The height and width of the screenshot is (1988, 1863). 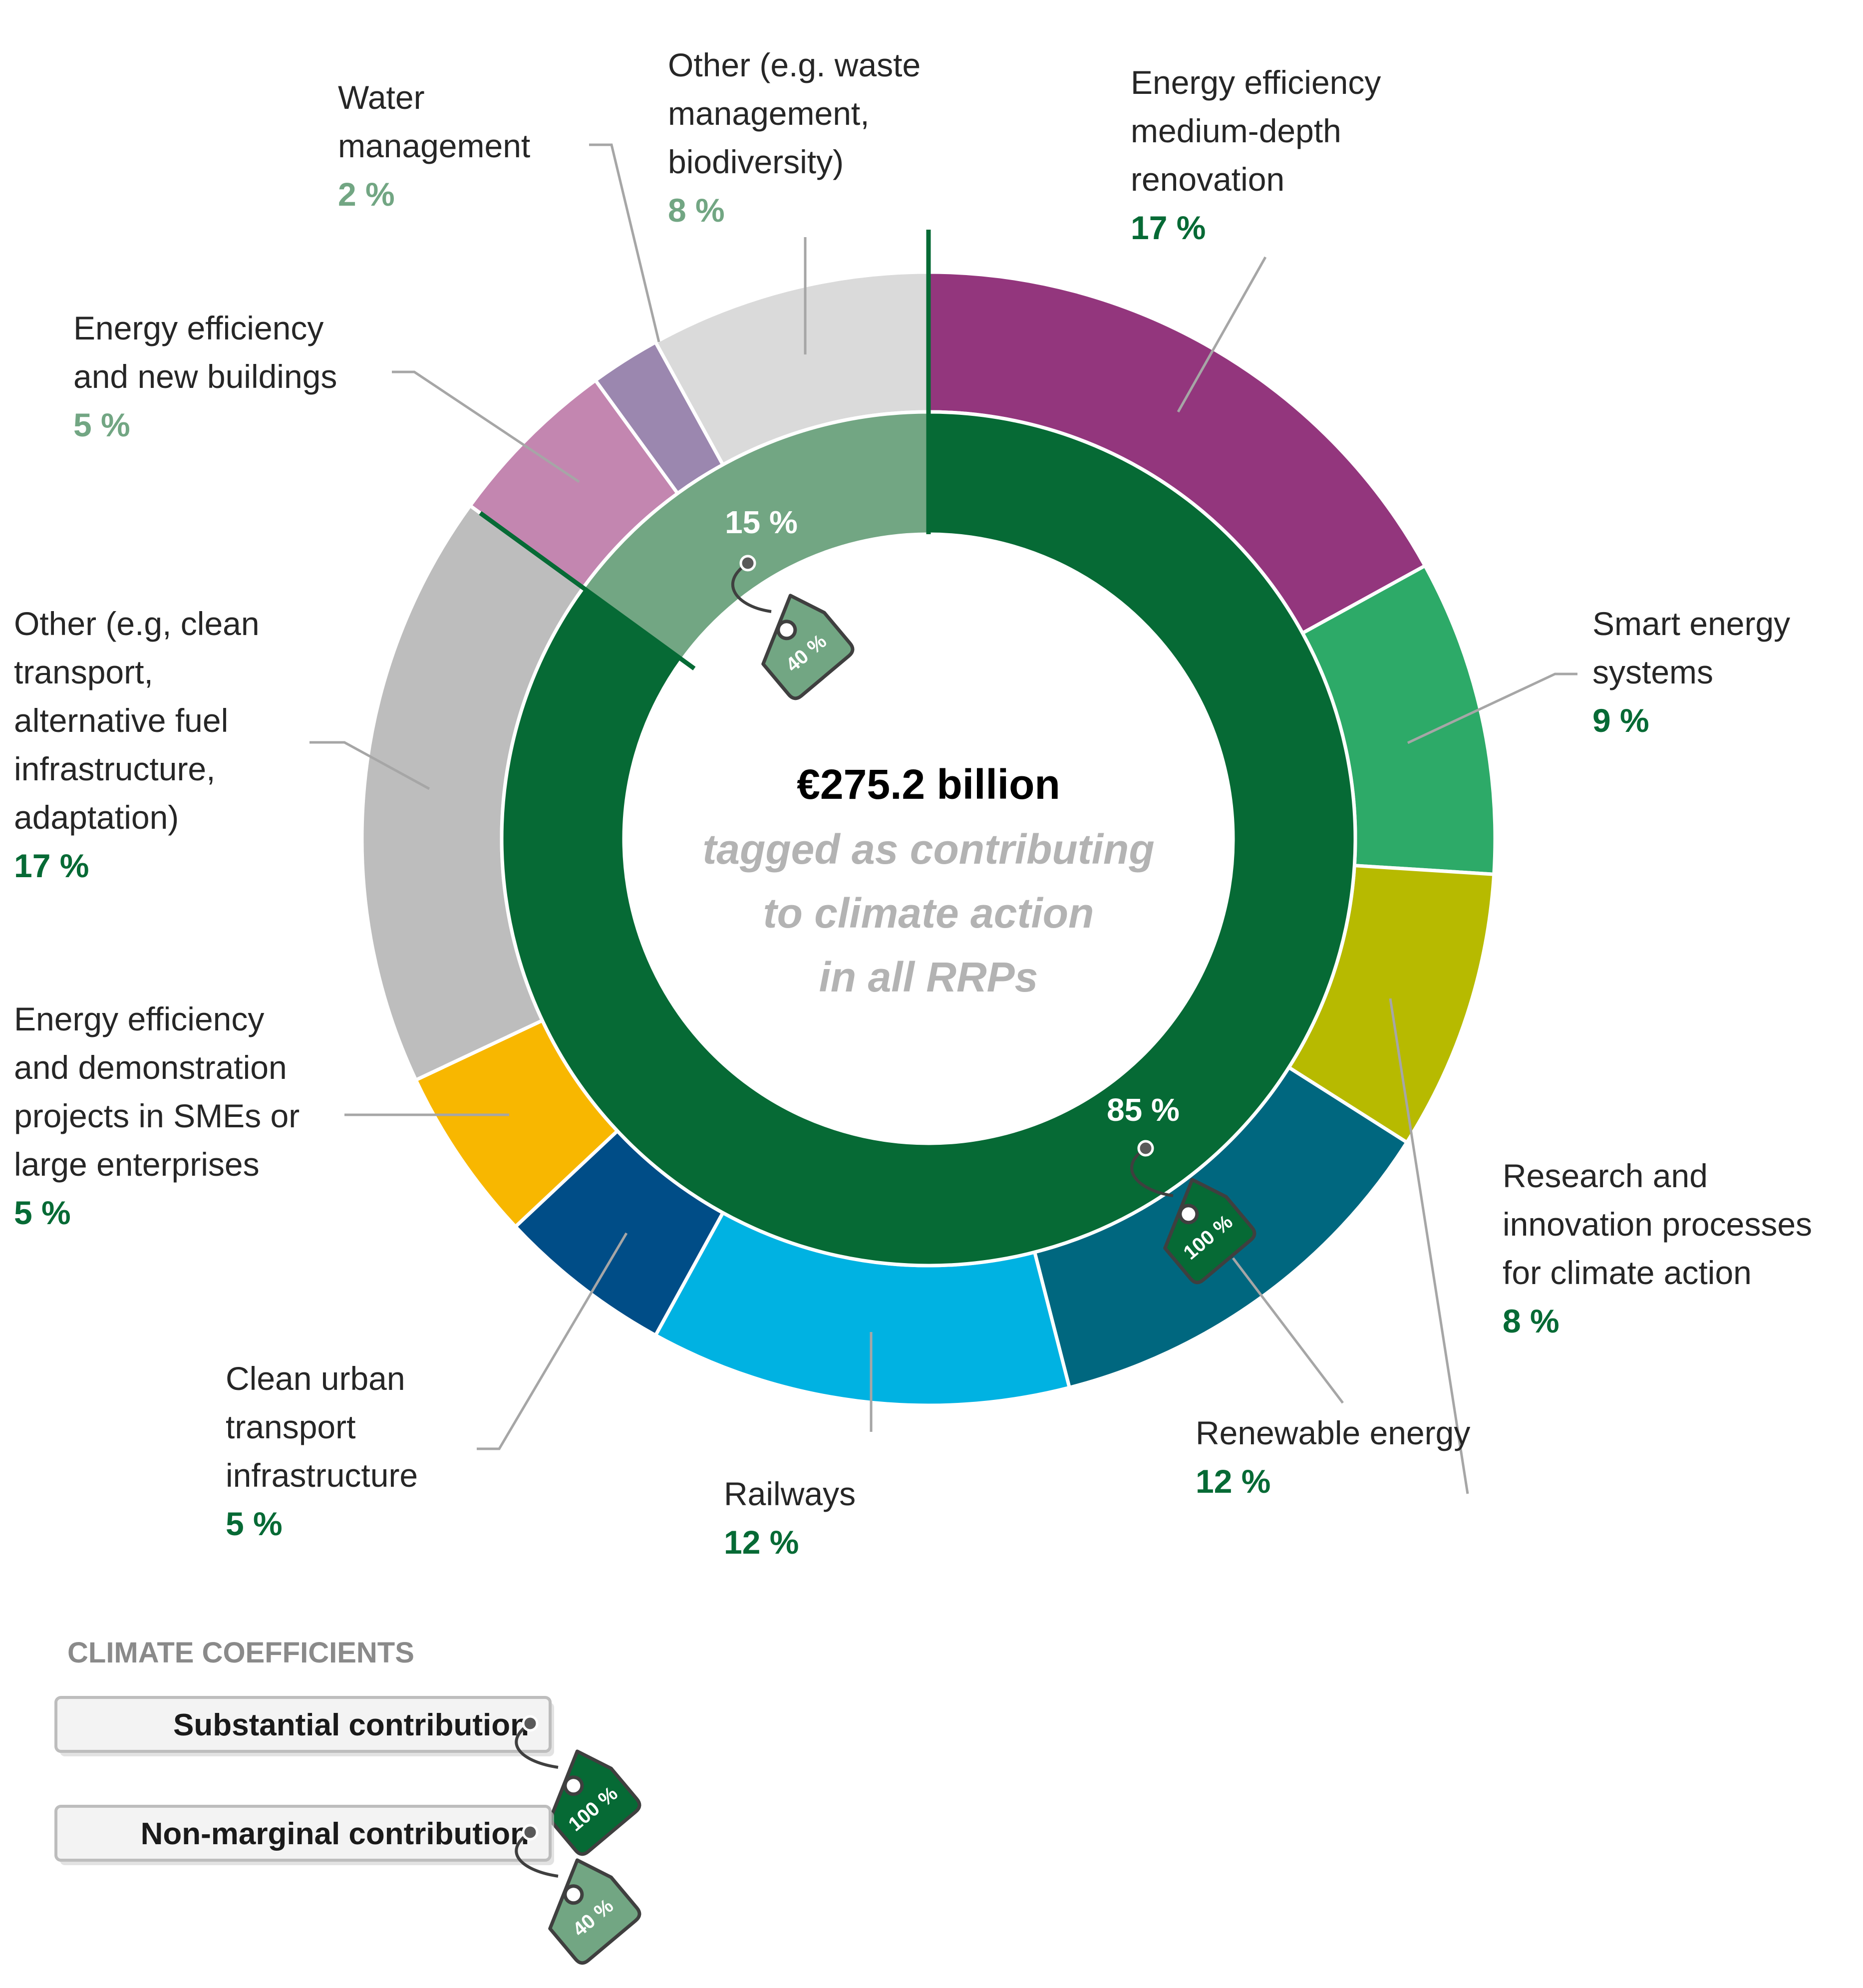 I want to click on segment-label-line: adaptation), so click(x=96, y=817).